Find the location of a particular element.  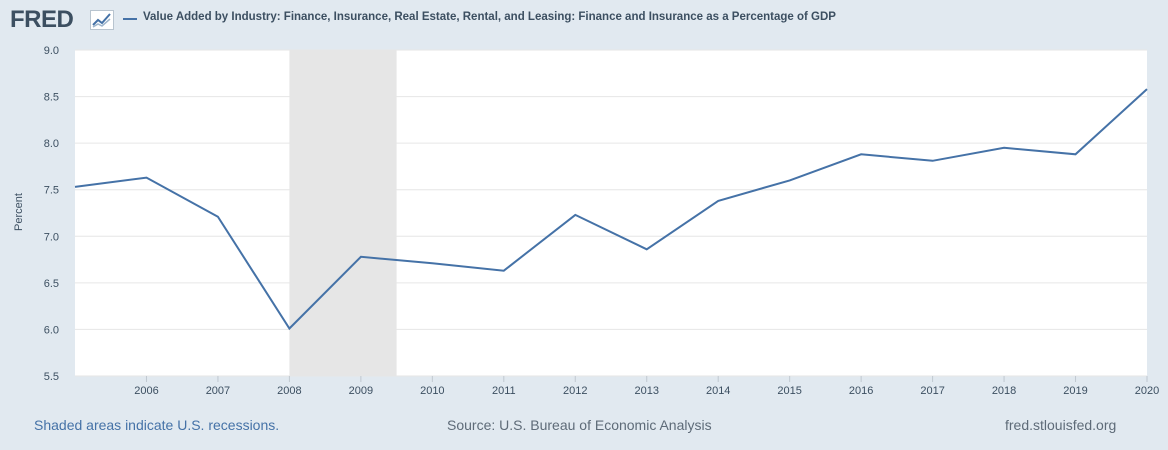

recession-band is located at coordinates (343, 213).